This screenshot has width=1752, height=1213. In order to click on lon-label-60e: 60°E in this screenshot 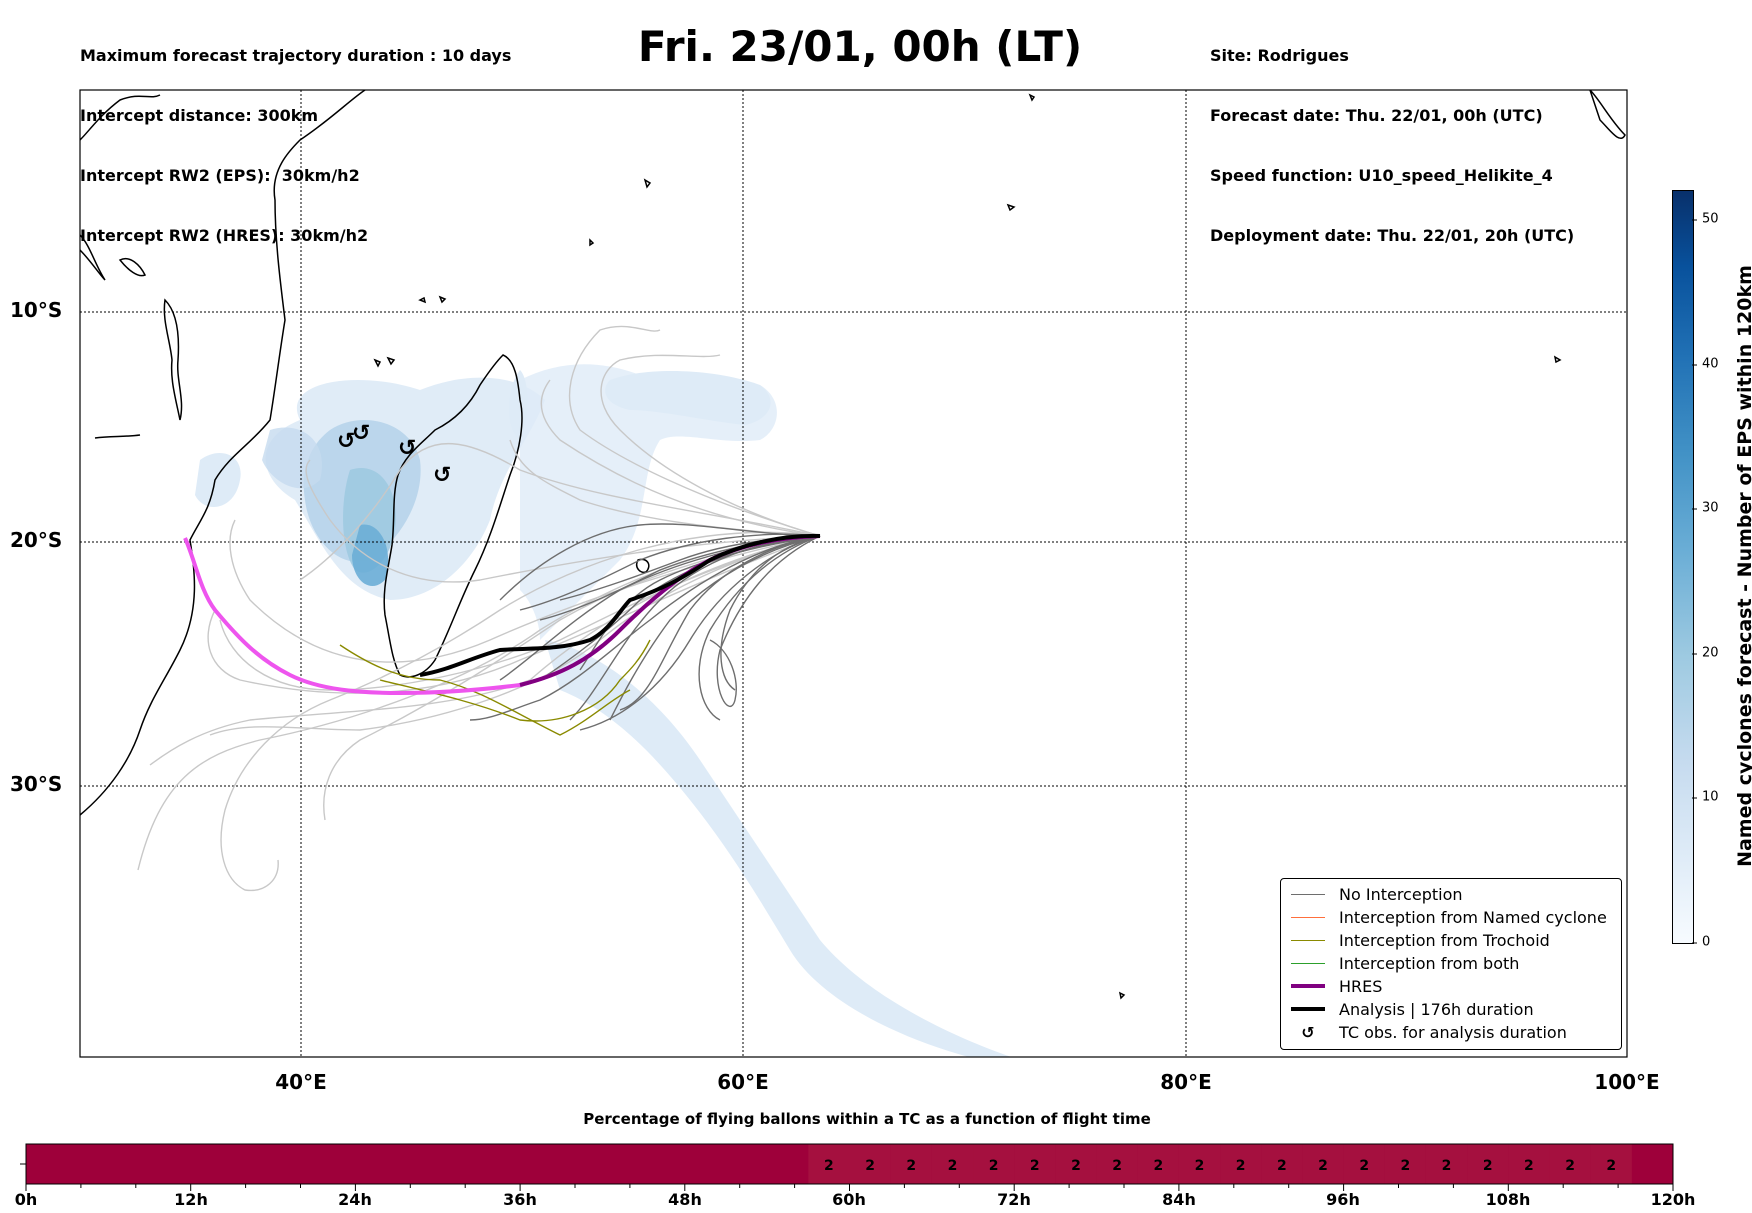, I will do `click(743, 1082)`.